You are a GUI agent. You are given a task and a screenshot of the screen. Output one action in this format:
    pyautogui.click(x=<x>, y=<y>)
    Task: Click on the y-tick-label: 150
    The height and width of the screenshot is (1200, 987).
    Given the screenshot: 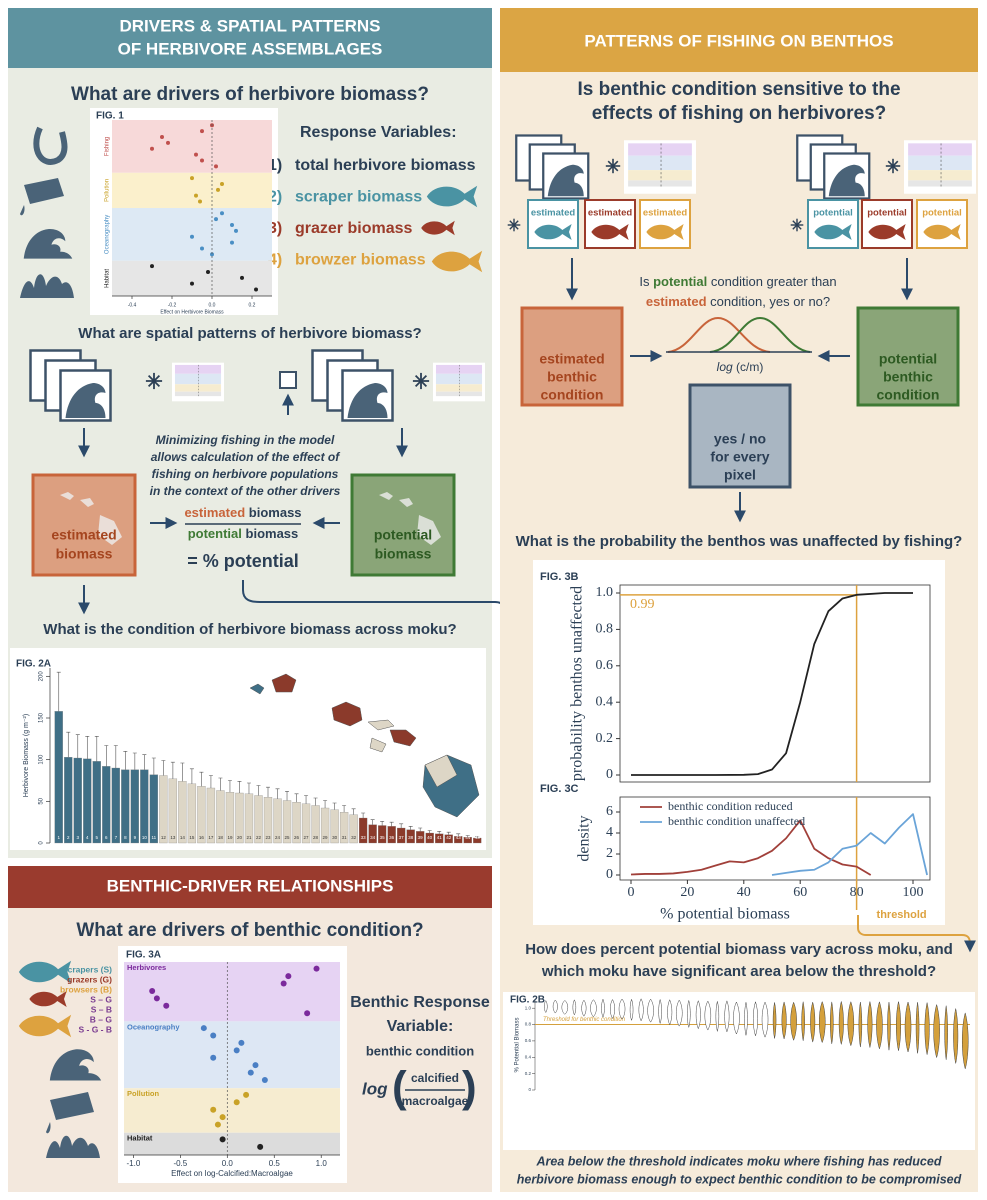 What is the action you would take?
    pyautogui.click(x=42, y=717)
    